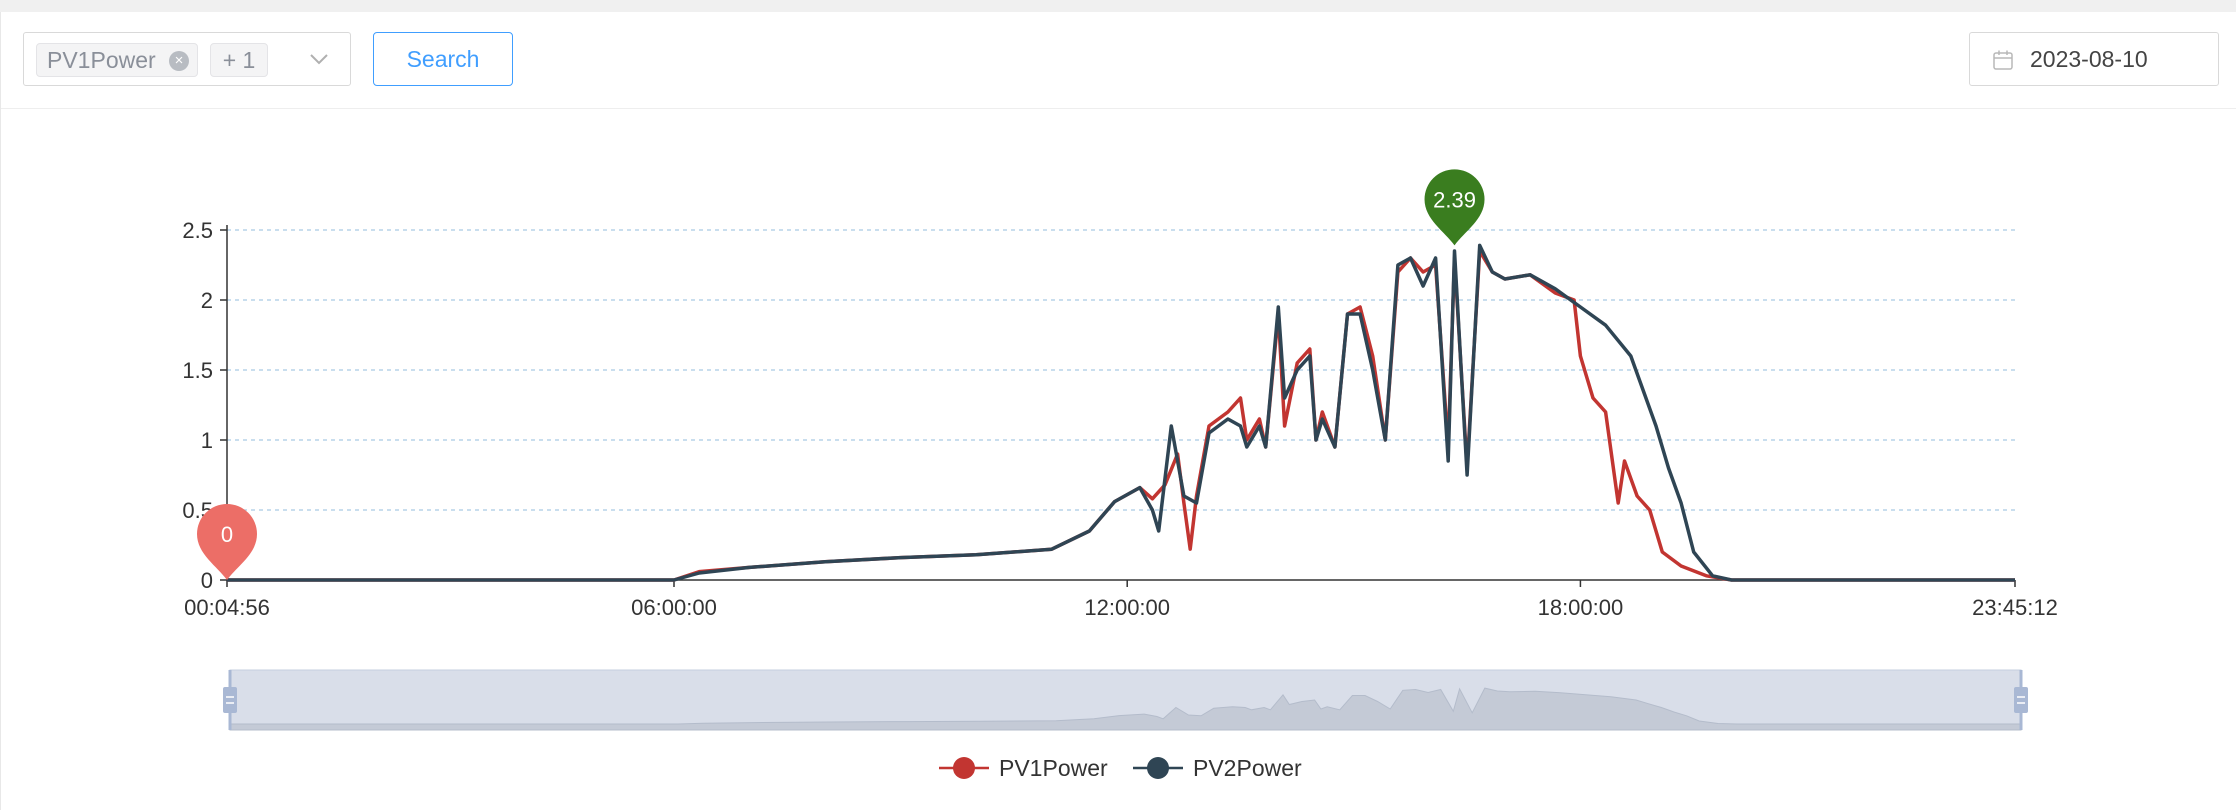 The width and height of the screenshot is (2236, 810). Describe the element at coordinates (2021, 700) in the screenshot. I see `data-zoom-right-handle` at that location.